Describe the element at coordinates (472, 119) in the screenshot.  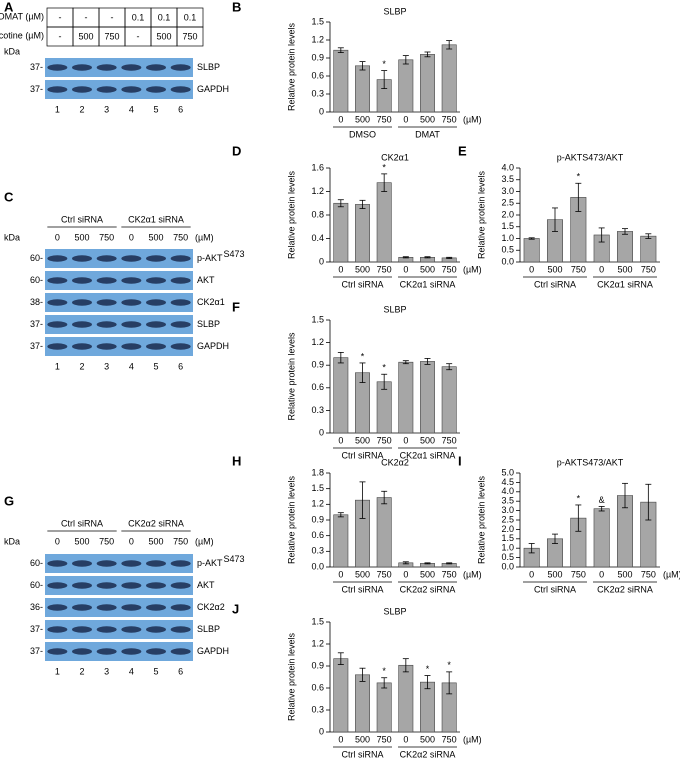
I see `unit-label: (µM)` at that location.